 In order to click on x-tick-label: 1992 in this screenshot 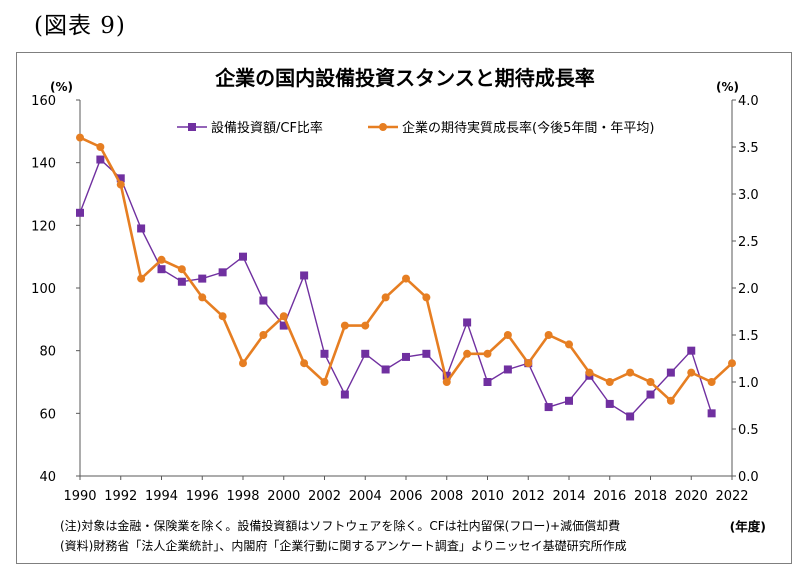, I will do `click(120, 496)`.